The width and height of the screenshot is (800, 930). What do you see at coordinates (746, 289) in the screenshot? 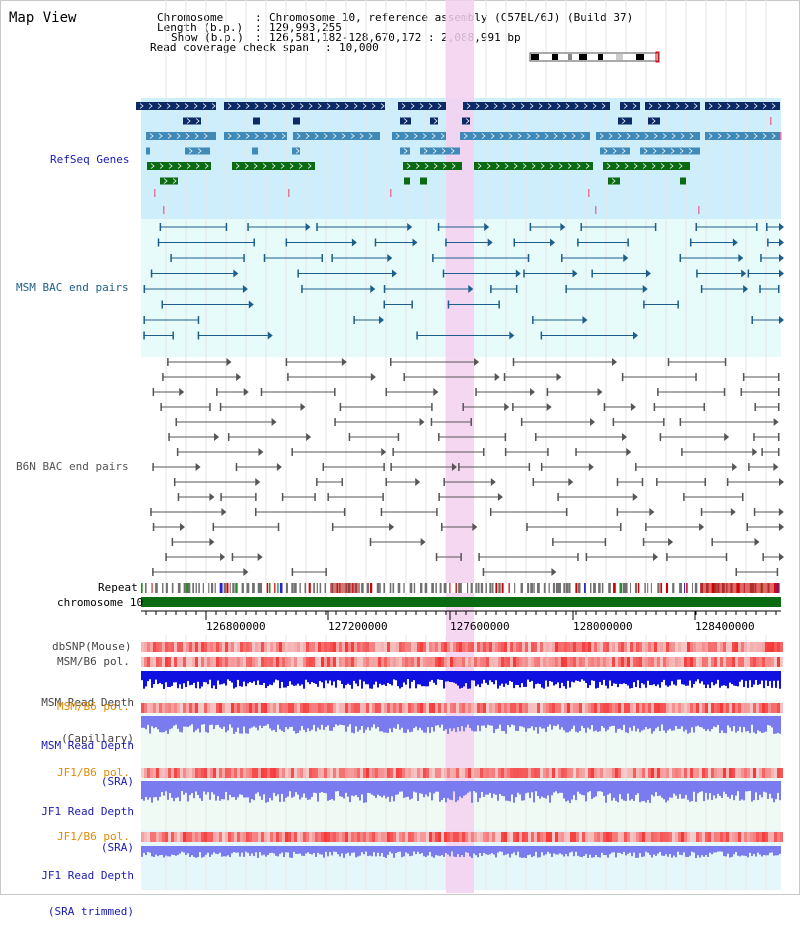
I see `msm-bac-pair-arrow` at bounding box center [746, 289].